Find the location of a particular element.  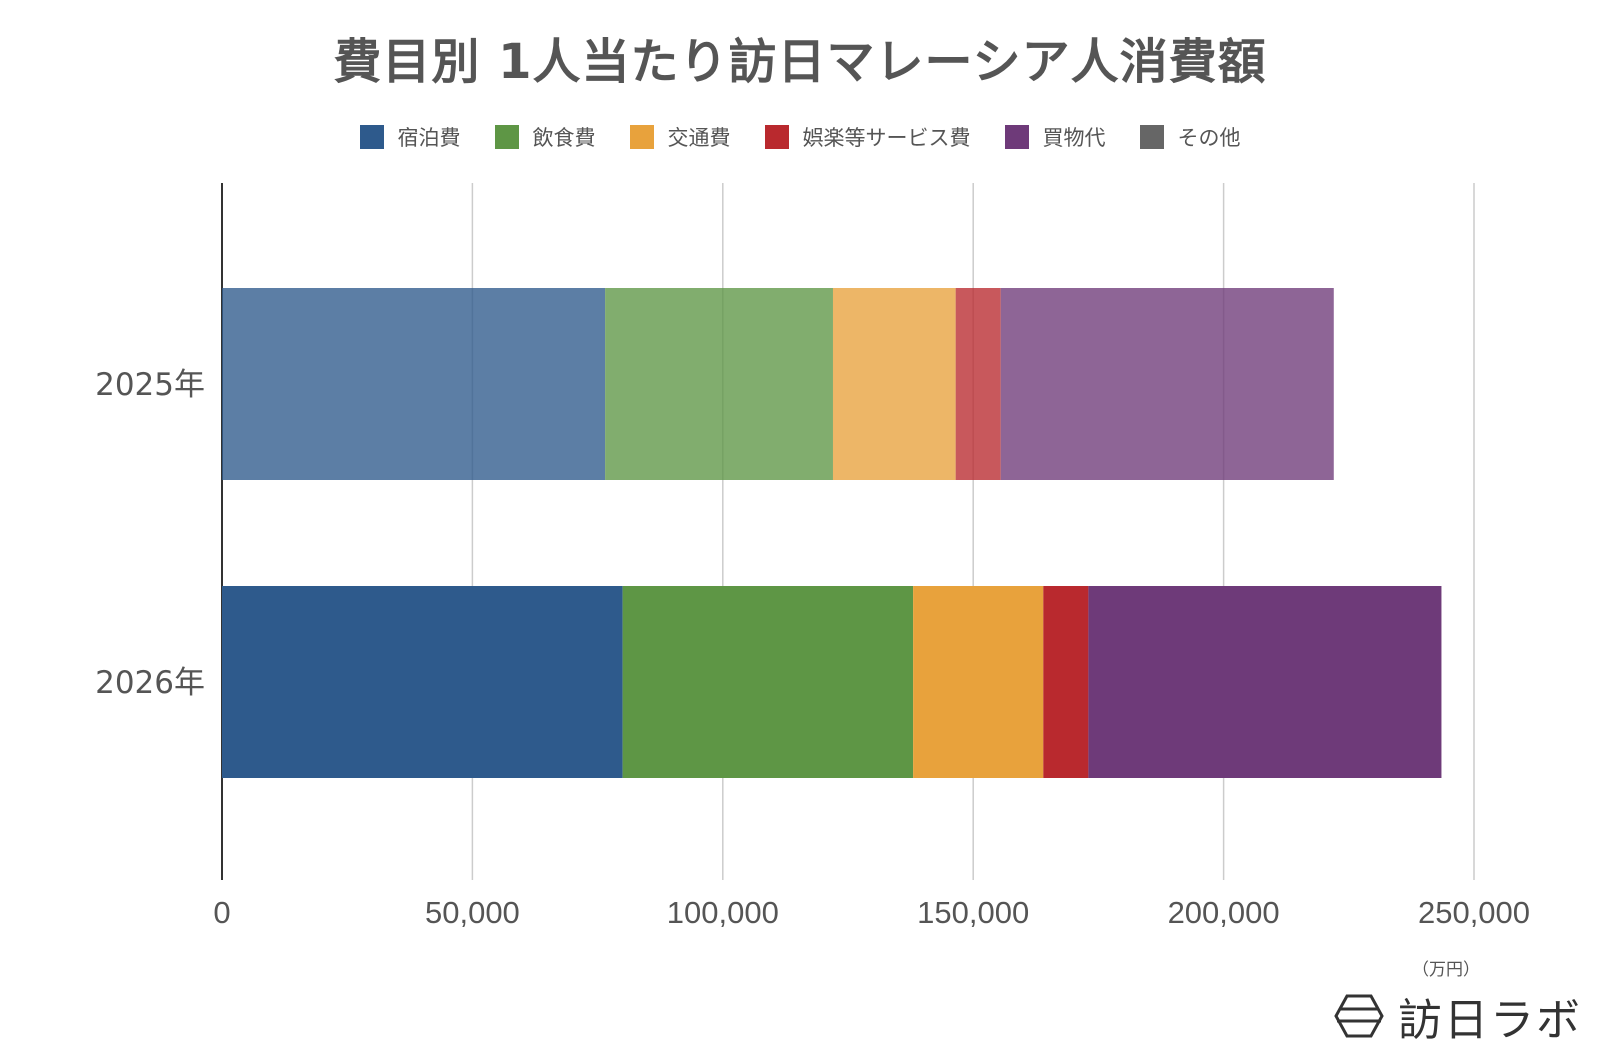

hexagon-logo-icon is located at coordinates (1359, 1016).